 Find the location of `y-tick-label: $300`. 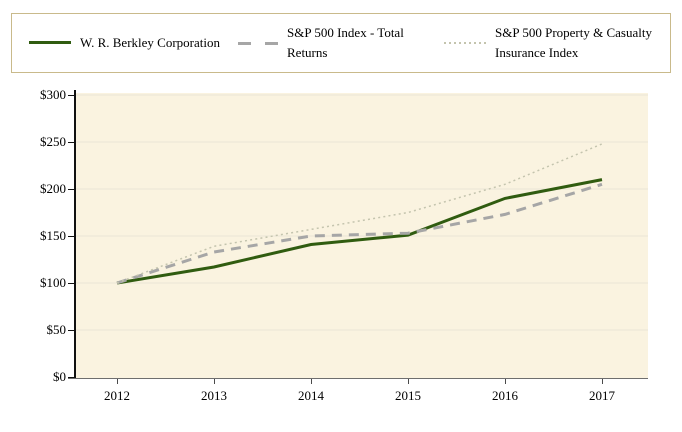

y-tick-label: $300 is located at coordinates (53, 94).